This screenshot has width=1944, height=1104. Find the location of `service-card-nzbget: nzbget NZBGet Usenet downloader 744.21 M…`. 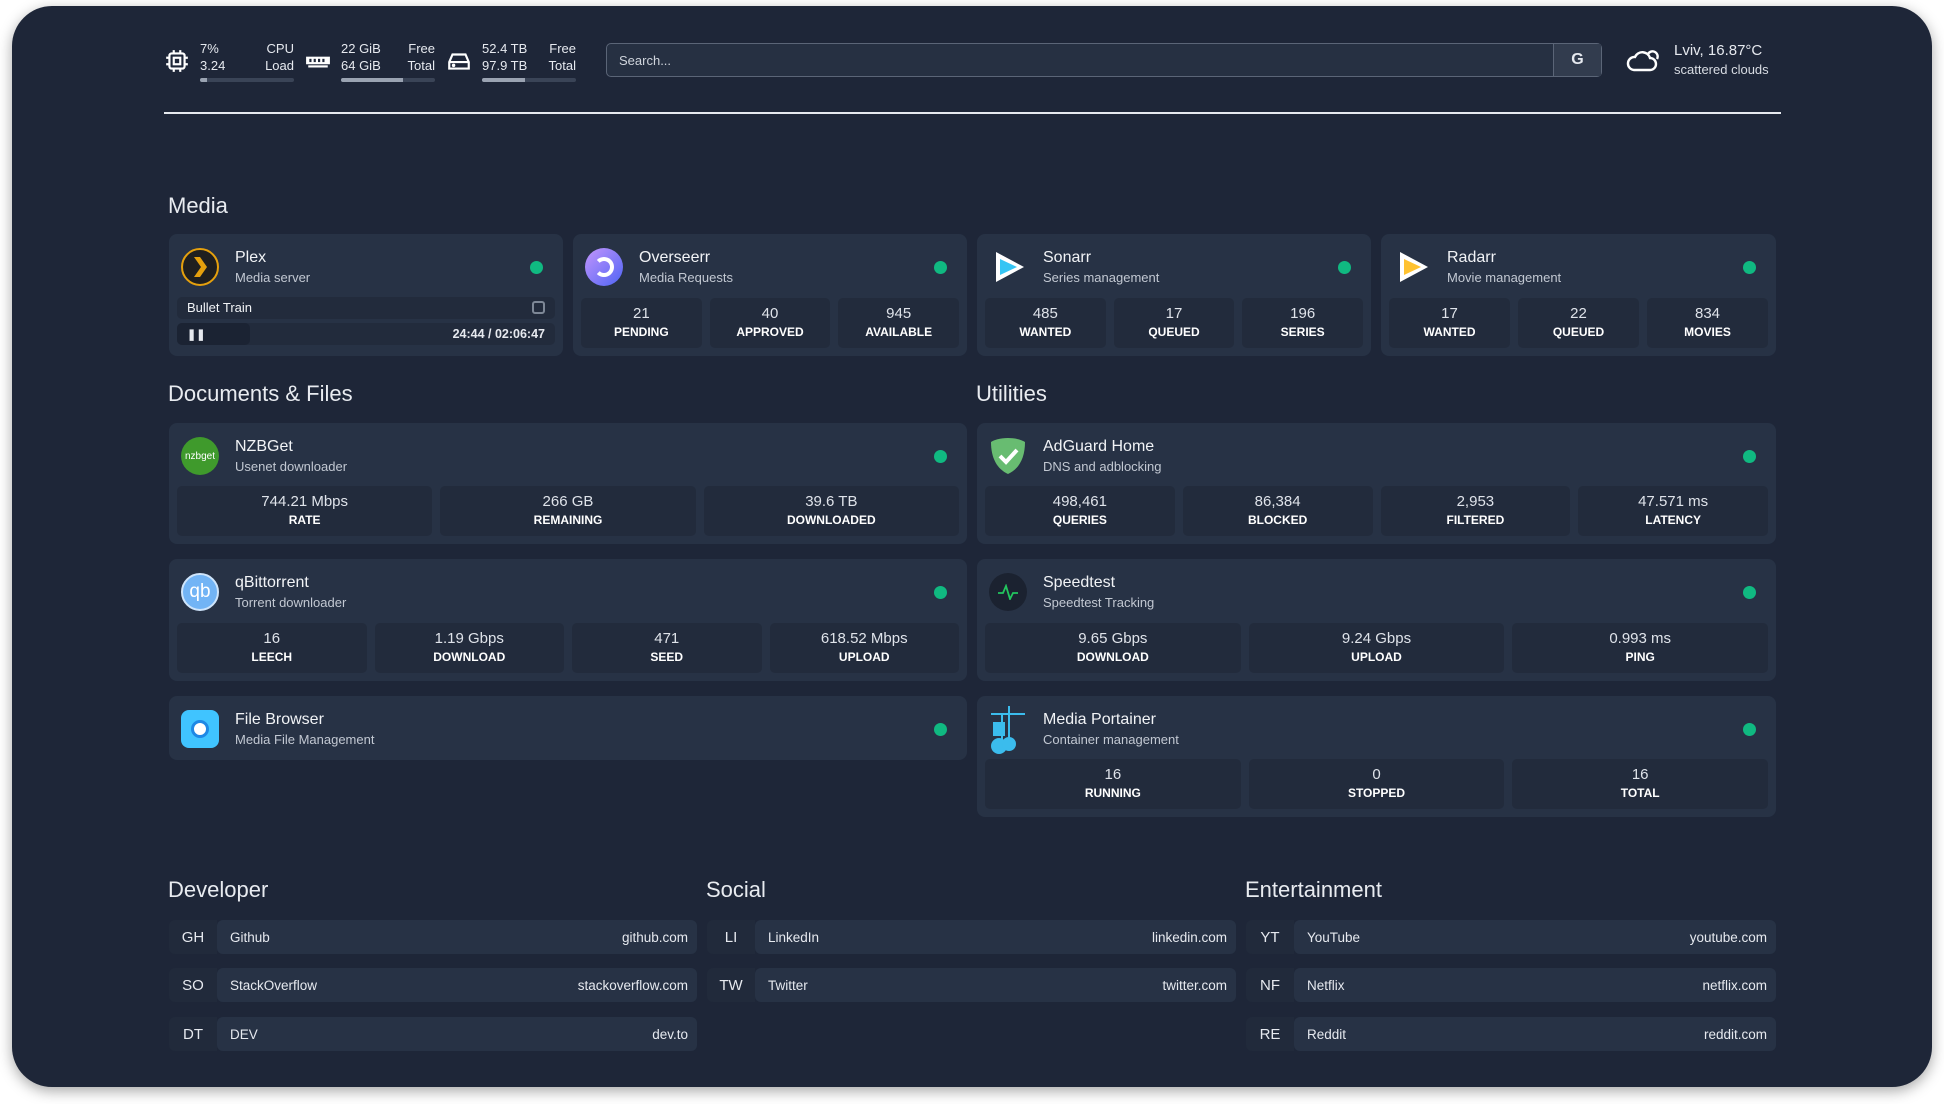

service-card-nzbget: nzbget NZBGet Usenet downloader 744.21 M… is located at coordinates (568, 483).